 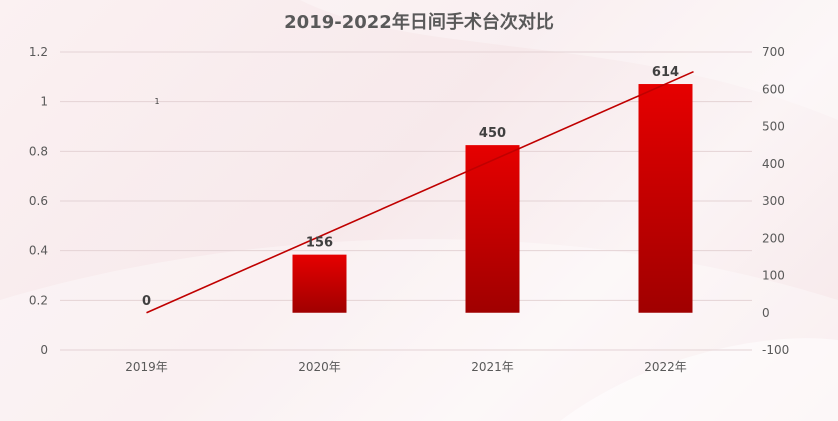 I want to click on right-tick-label: 500, so click(x=773, y=127).